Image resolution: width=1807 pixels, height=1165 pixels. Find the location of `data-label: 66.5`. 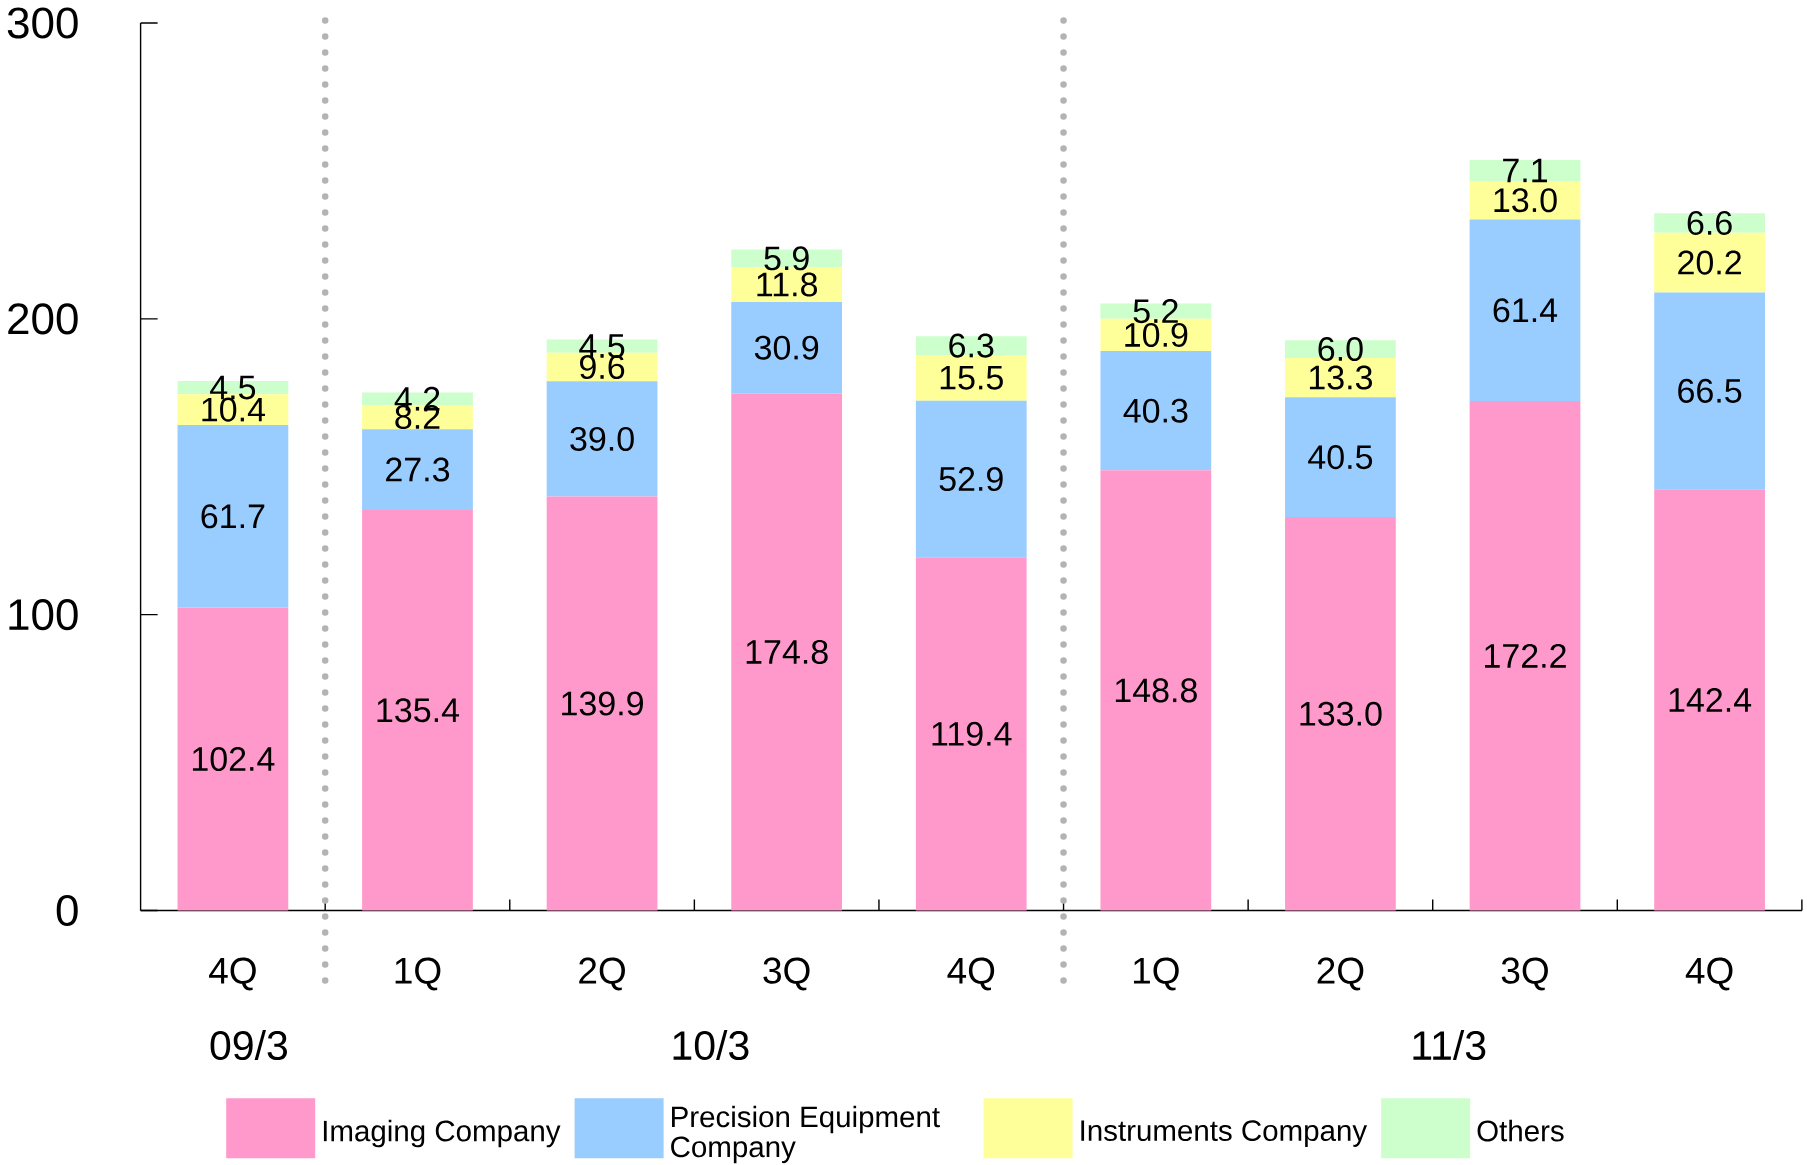

data-label: 66.5 is located at coordinates (1710, 390).